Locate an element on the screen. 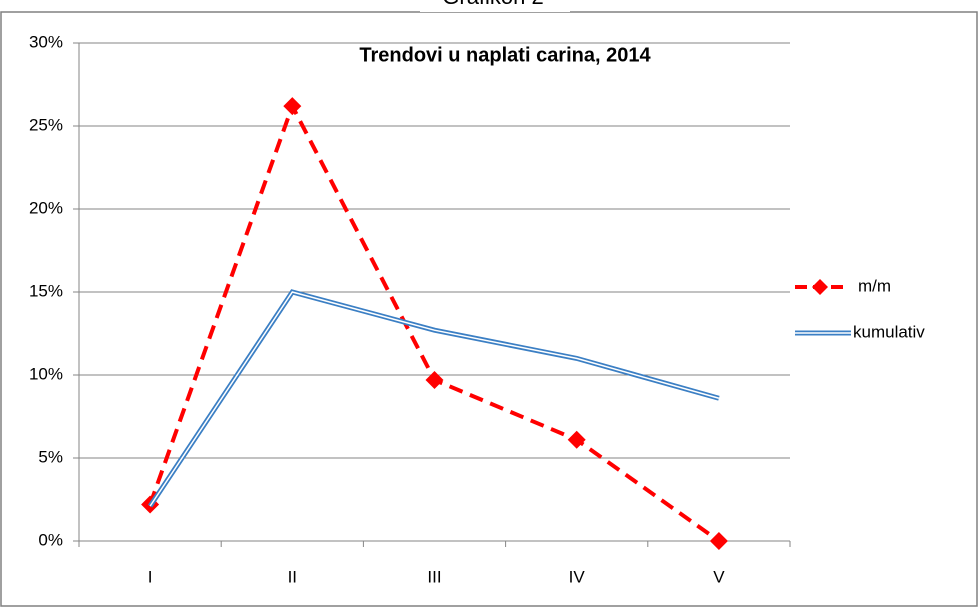 The image size is (978, 607). x-tick-label: V is located at coordinates (719, 576).